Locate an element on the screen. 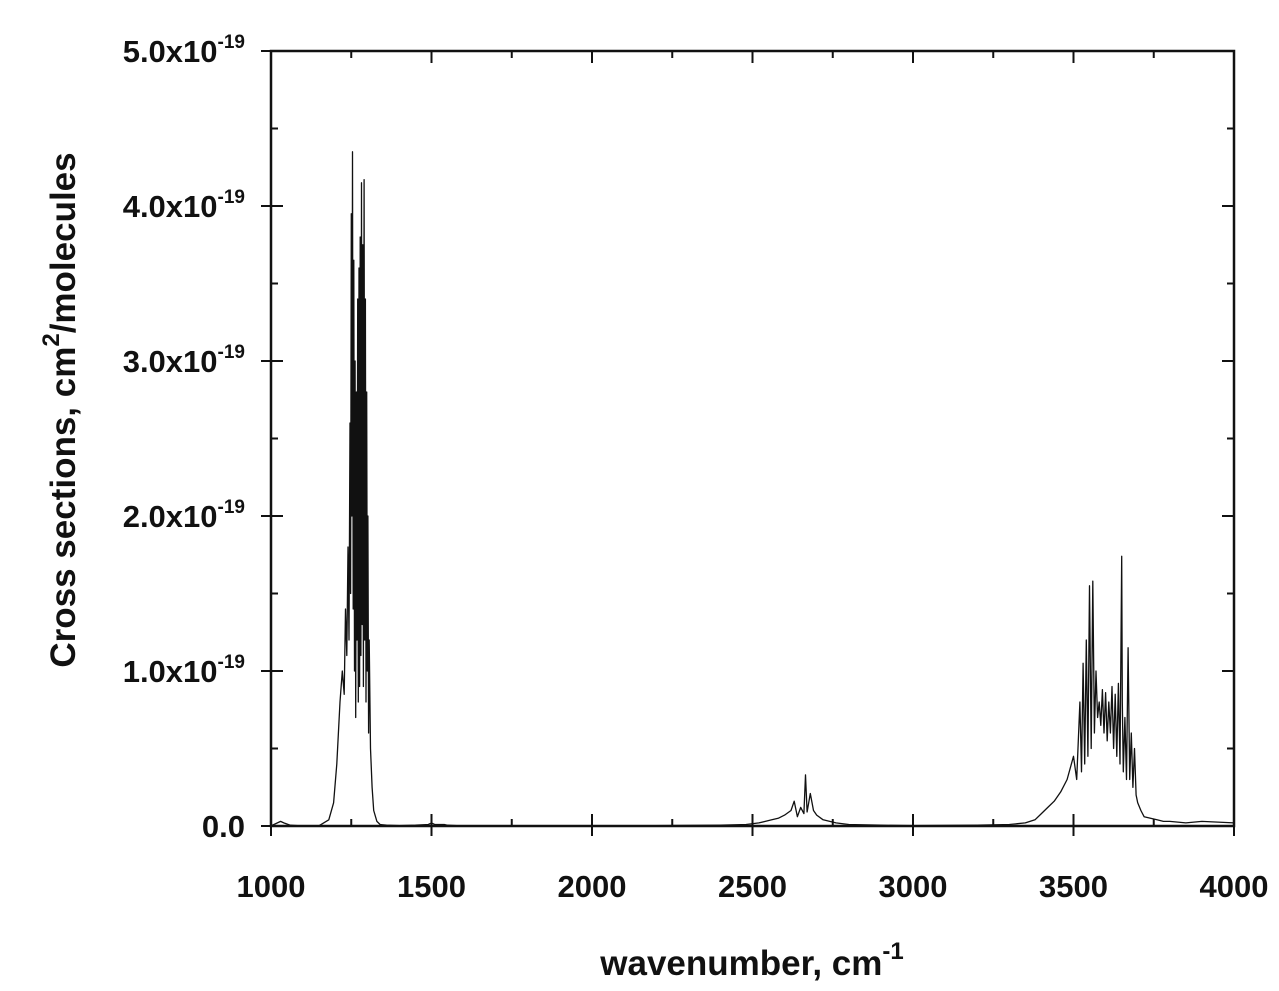 The height and width of the screenshot is (991, 1279). x-tick-label: 3500 is located at coordinates (1073, 886).